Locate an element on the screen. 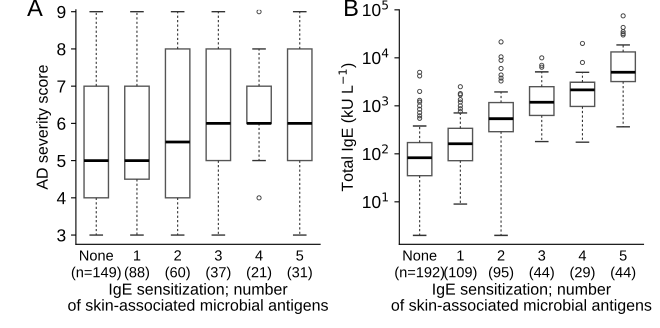 The height and width of the screenshot is (328, 660). y-tick-label: 8 is located at coordinates (61, 49).